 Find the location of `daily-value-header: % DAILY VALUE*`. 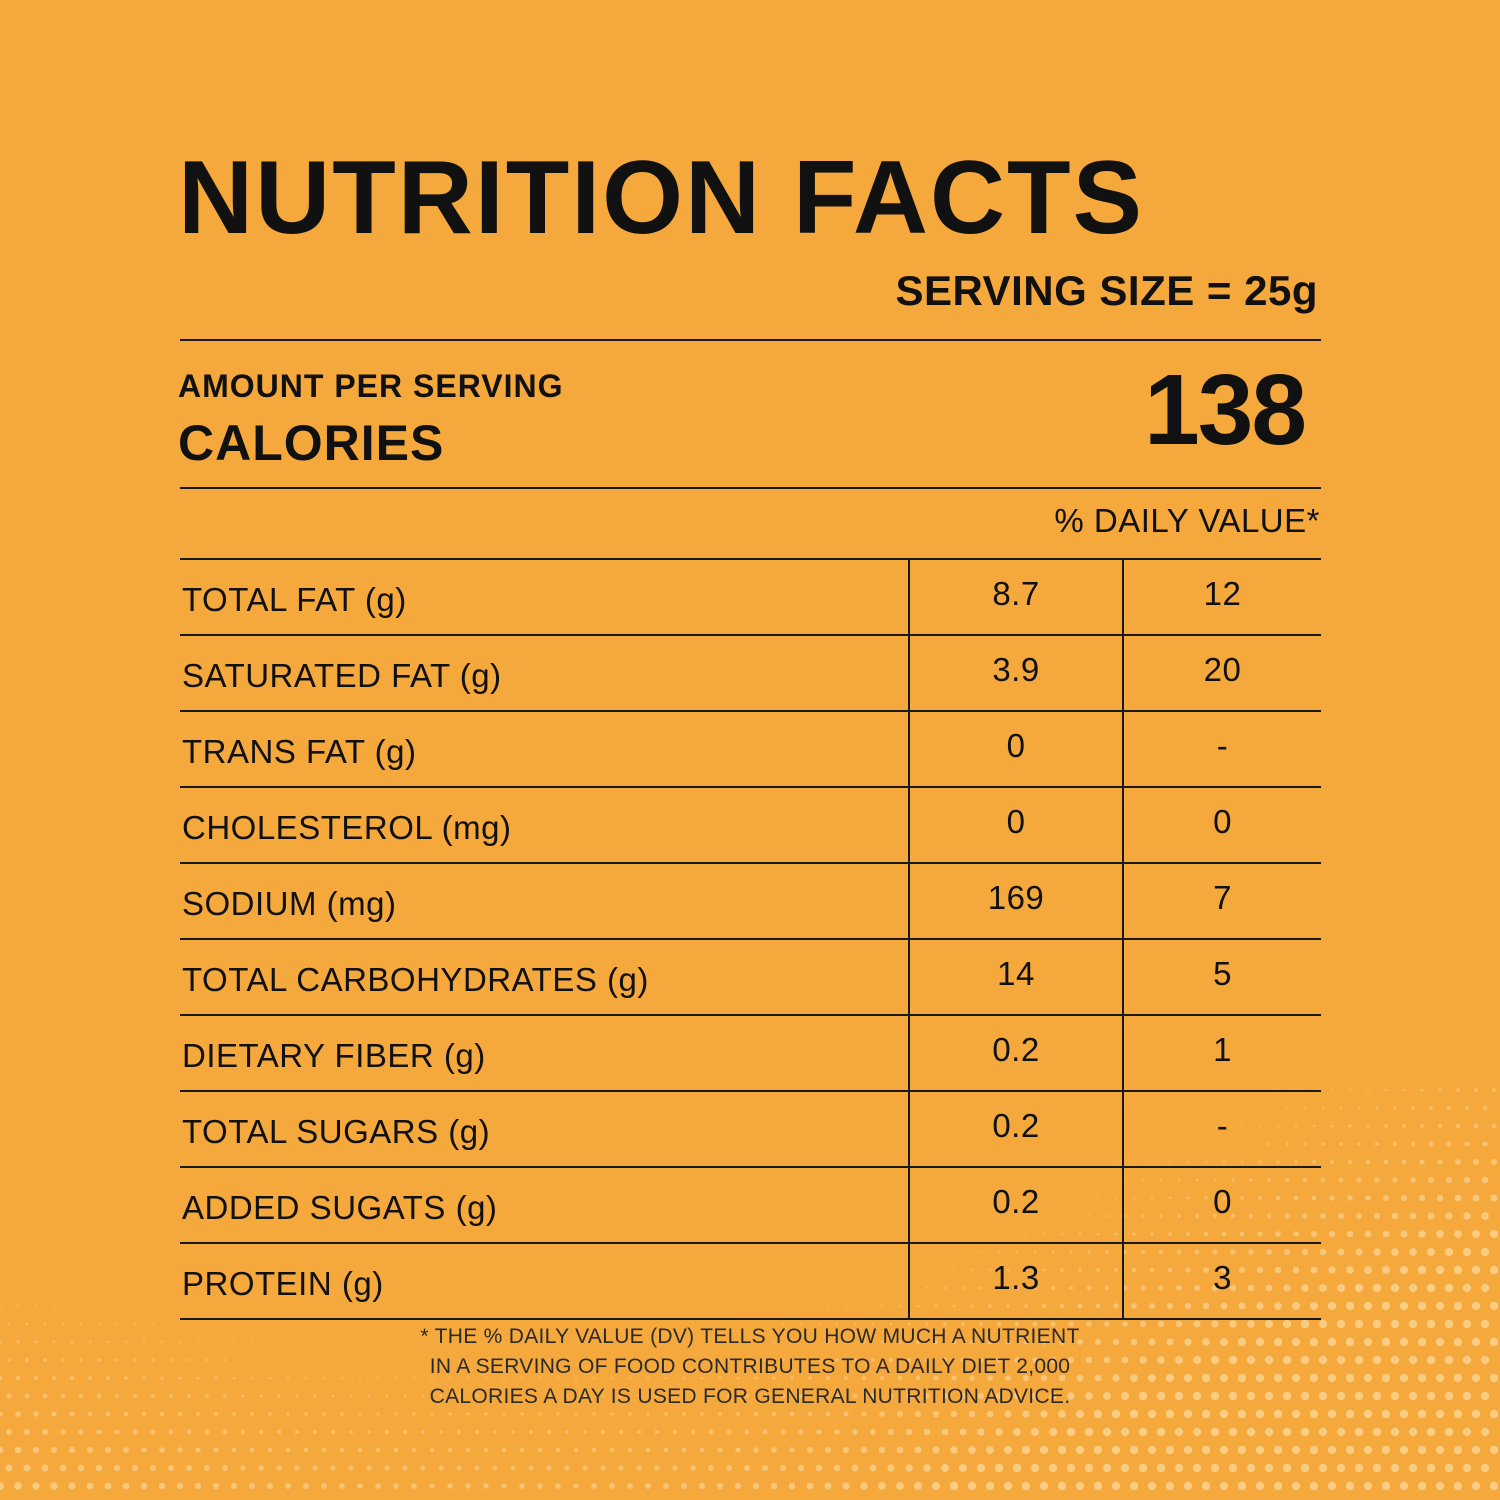

daily-value-header: % DAILY VALUE* is located at coordinates (1187, 520).